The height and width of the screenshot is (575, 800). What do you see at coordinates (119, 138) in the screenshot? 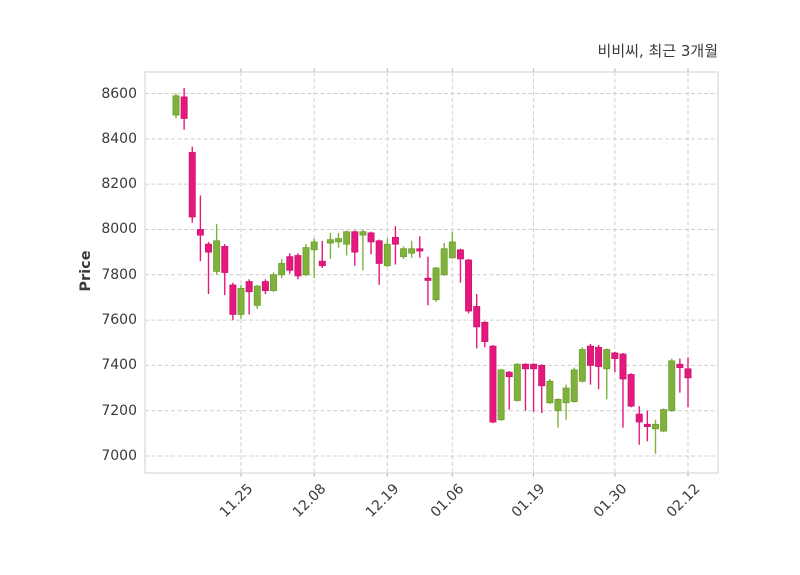
I see `y-tick-label: 8400` at bounding box center [119, 138].